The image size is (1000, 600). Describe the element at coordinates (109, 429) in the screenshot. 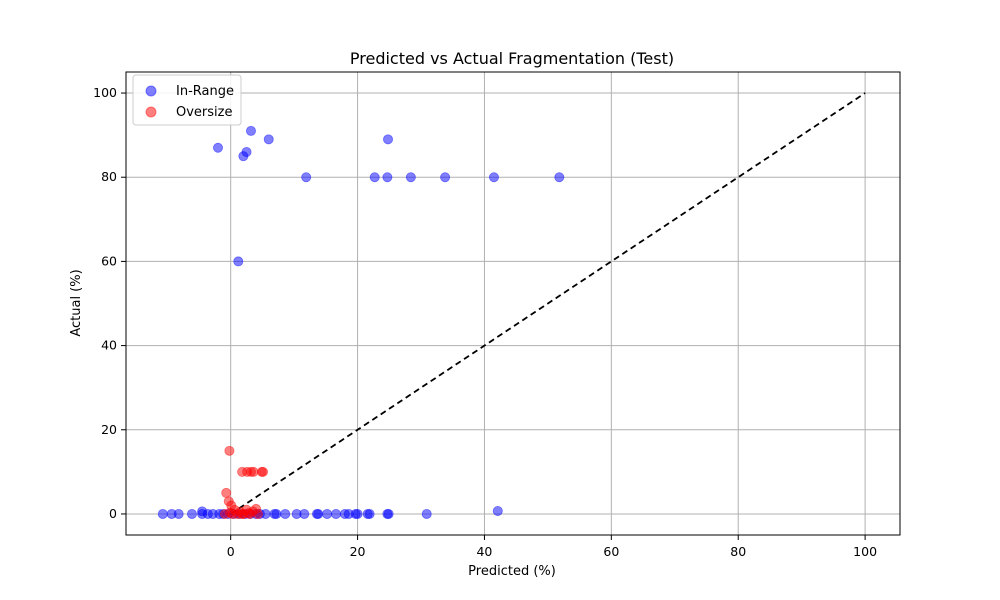

I see `y-tick-label: 20` at that location.